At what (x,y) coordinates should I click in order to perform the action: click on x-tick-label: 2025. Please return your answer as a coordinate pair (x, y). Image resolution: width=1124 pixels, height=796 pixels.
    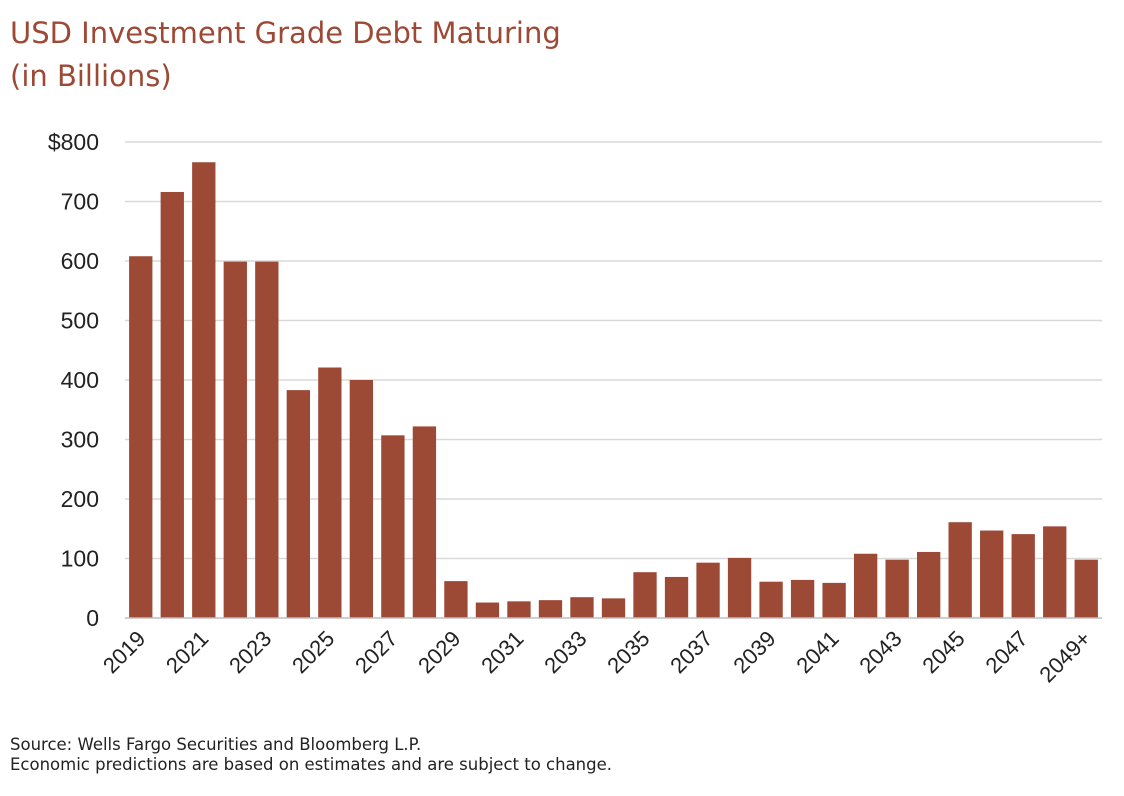
    Looking at the image, I should click on (313, 652).